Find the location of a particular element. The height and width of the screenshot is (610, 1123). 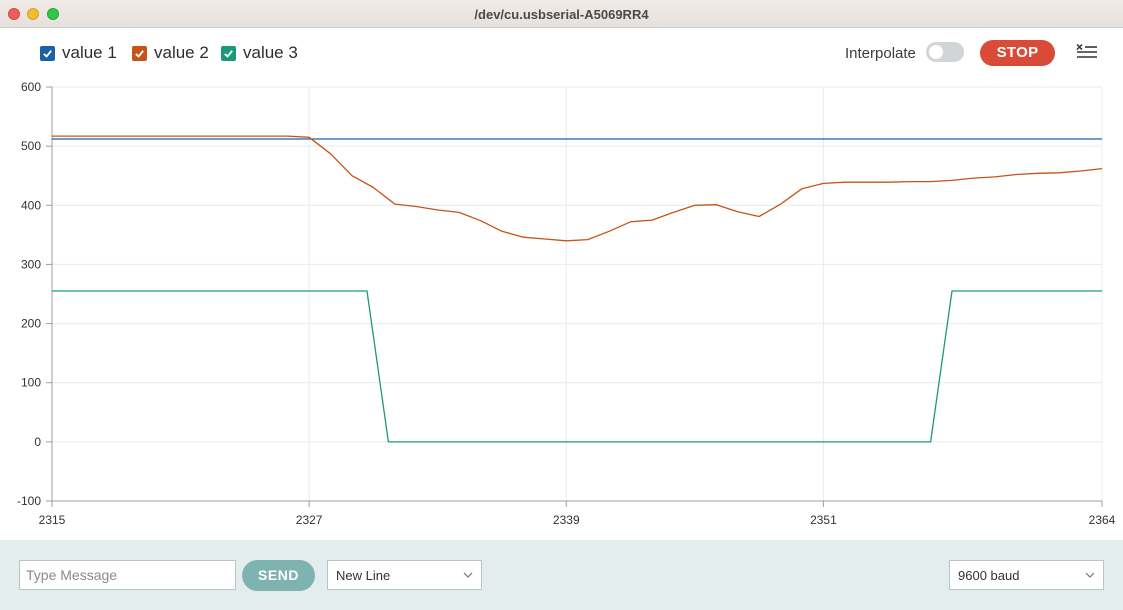

y-tick-label: 300 is located at coordinates (31, 264).